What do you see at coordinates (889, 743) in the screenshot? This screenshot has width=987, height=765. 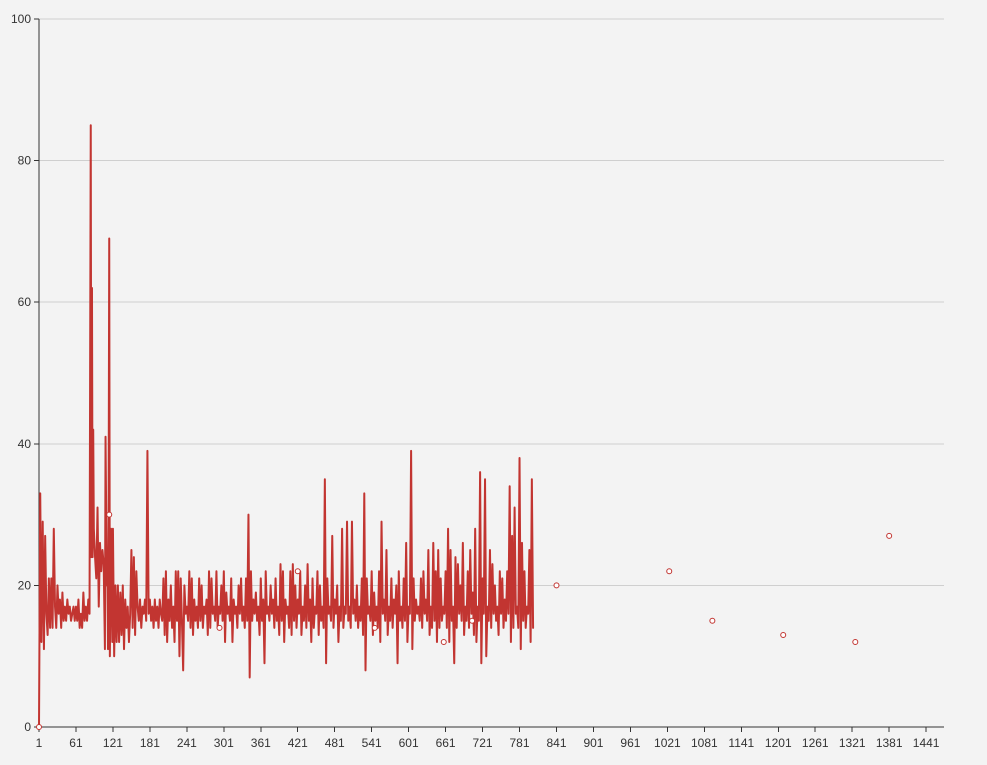 I see `x-tick-label-23: 1381` at bounding box center [889, 743].